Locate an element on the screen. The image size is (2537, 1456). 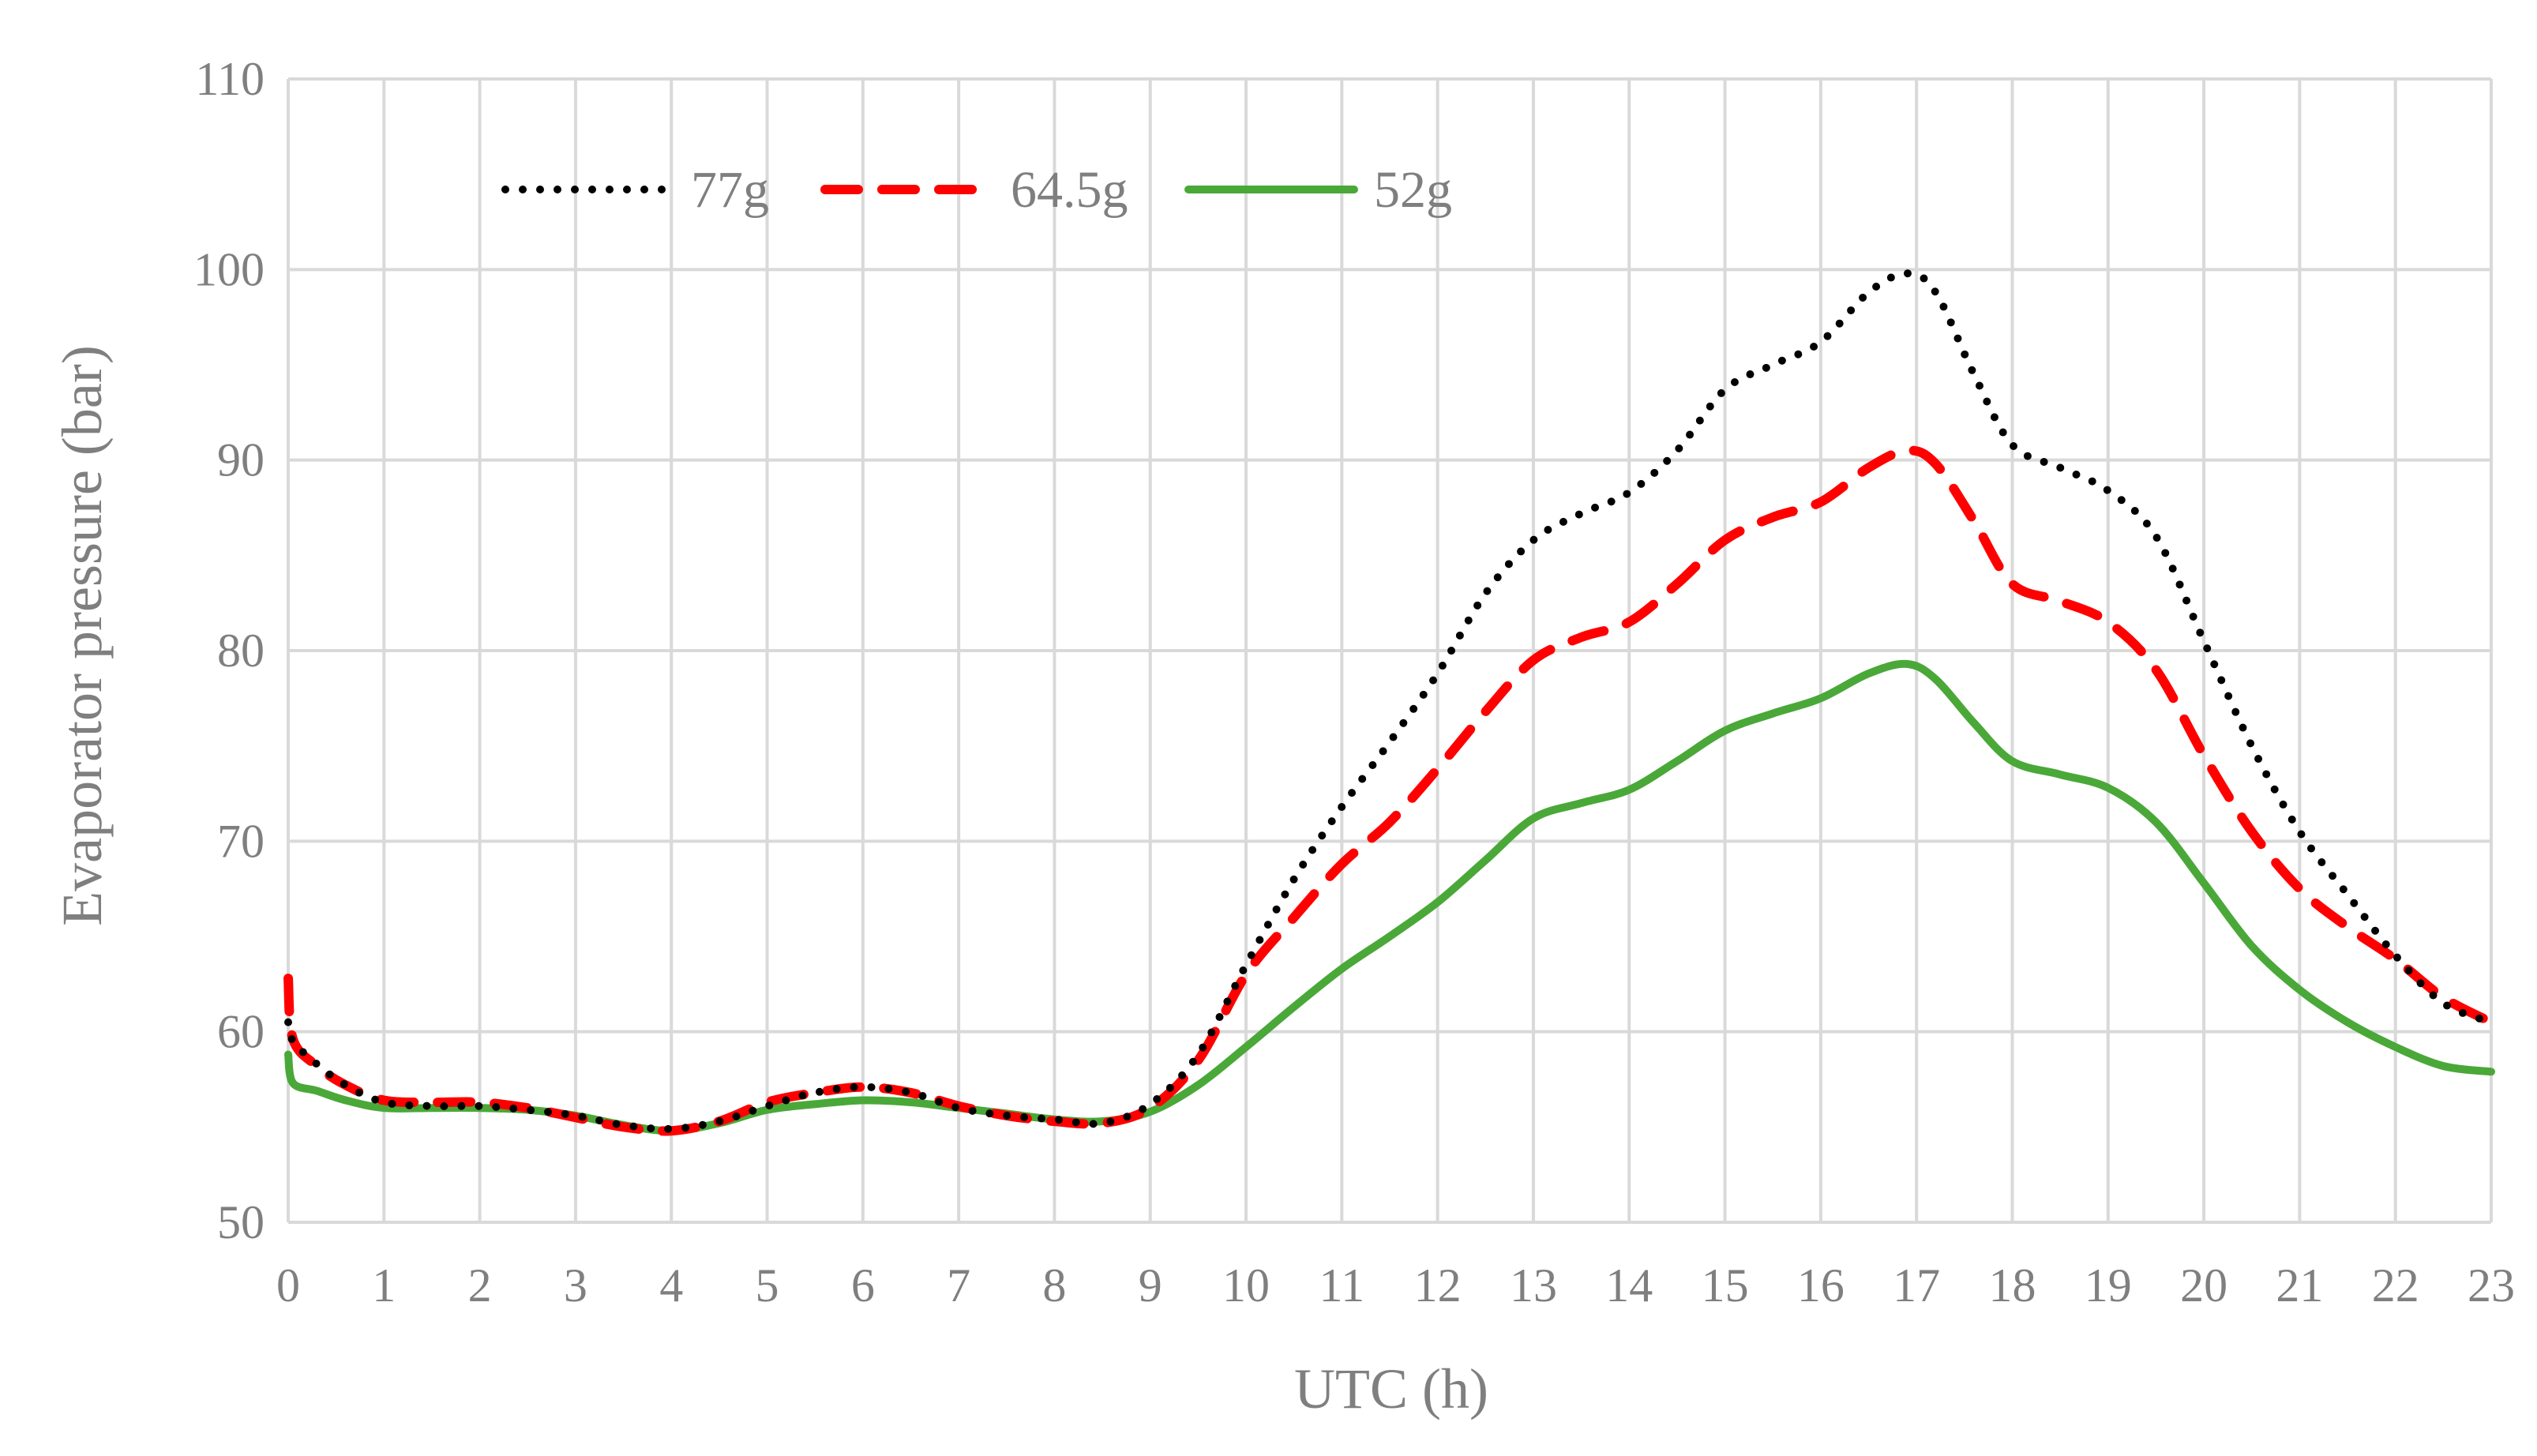
y-tick-label: 100 is located at coordinates (229, 269).